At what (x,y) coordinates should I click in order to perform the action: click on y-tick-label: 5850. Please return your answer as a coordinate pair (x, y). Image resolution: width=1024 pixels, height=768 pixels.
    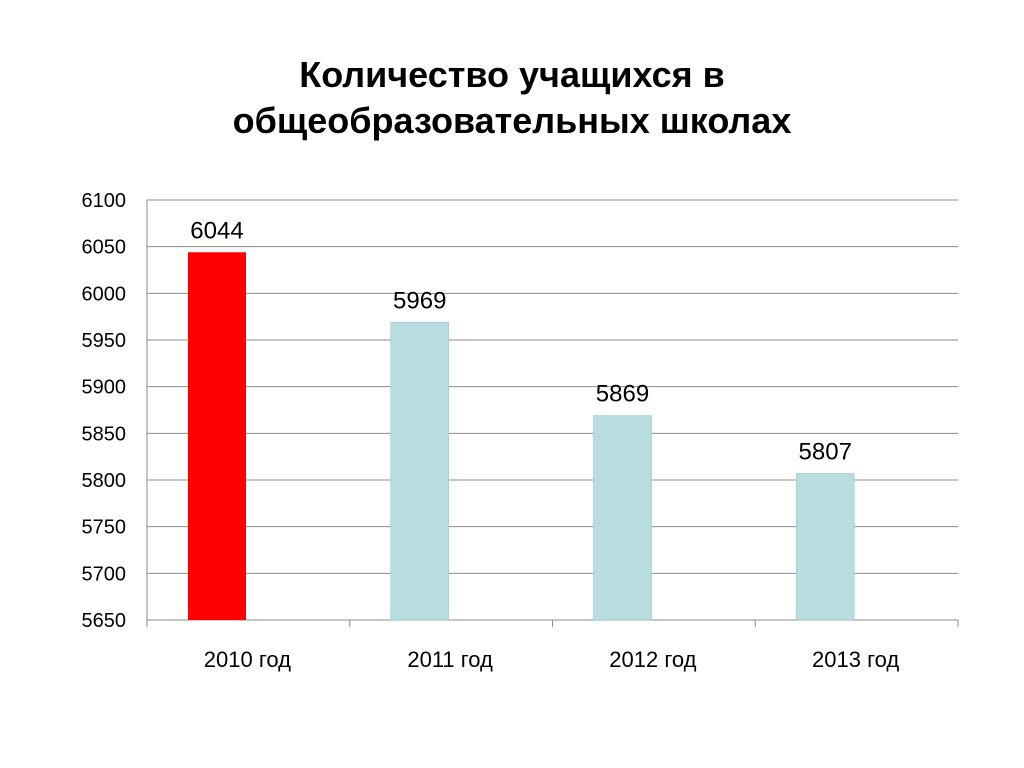
    Looking at the image, I should click on (104, 434).